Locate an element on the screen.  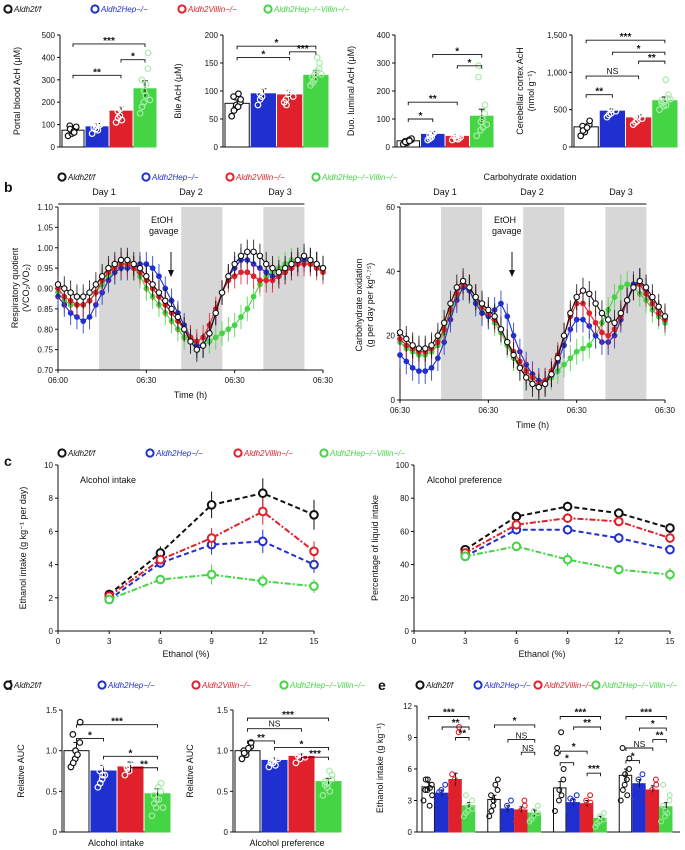
chart-b1-y-label: Respiratory quotient is located at coordinates (15, 287).